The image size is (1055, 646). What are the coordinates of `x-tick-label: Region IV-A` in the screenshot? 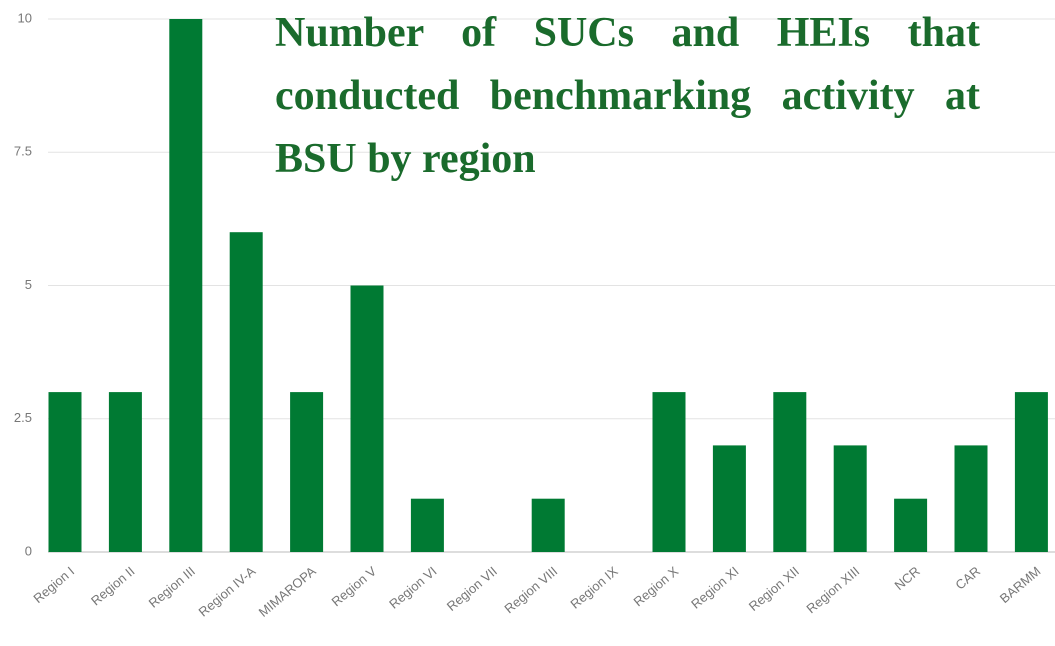 It's located at (227, 591).